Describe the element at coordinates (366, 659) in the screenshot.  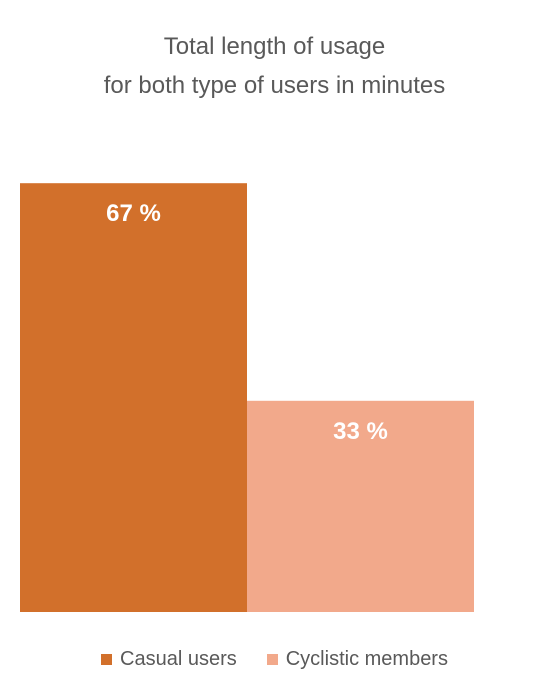
I see `legend-label-cyclistic-members: Cyclistic members` at that location.